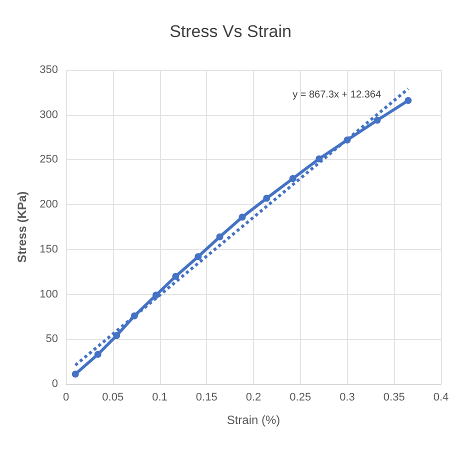  Describe the element at coordinates (394, 398) in the screenshot. I see `x-tick-label: 0.35` at that location.